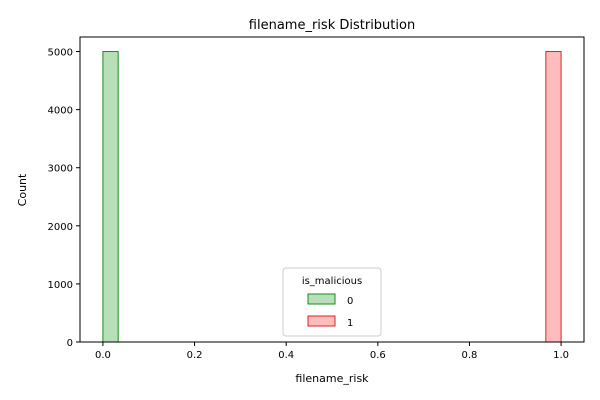 This screenshot has width=600, height=400. What do you see at coordinates (60, 53) in the screenshot?
I see `y-tick-label: 5000` at bounding box center [60, 53].